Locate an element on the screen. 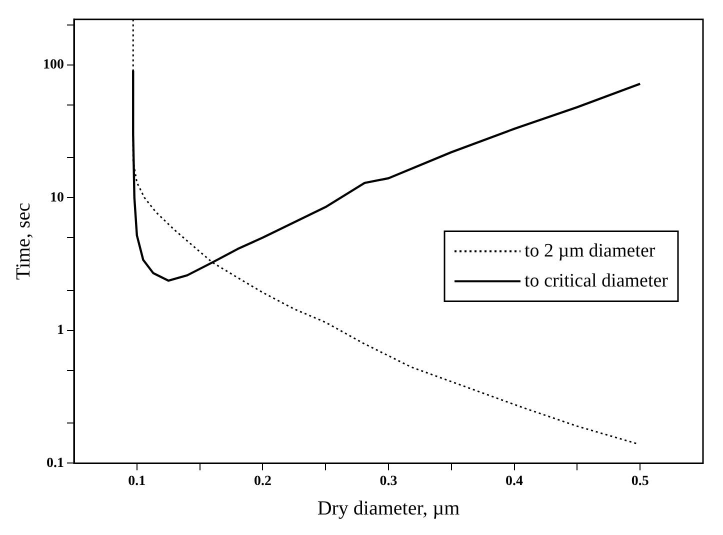 Image resolution: width=723 pixels, height=535 pixels. x-tick-label: 0.5 is located at coordinates (640, 482).